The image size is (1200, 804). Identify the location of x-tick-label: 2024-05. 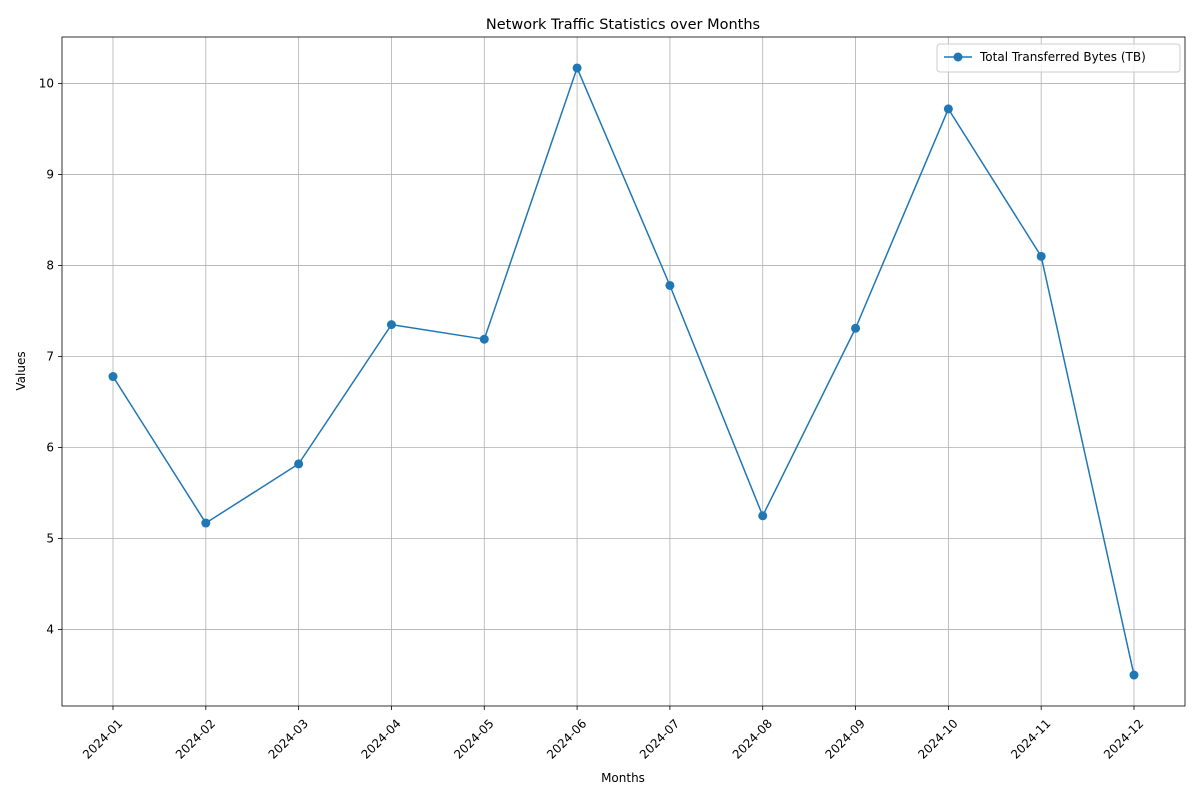
(473, 738).